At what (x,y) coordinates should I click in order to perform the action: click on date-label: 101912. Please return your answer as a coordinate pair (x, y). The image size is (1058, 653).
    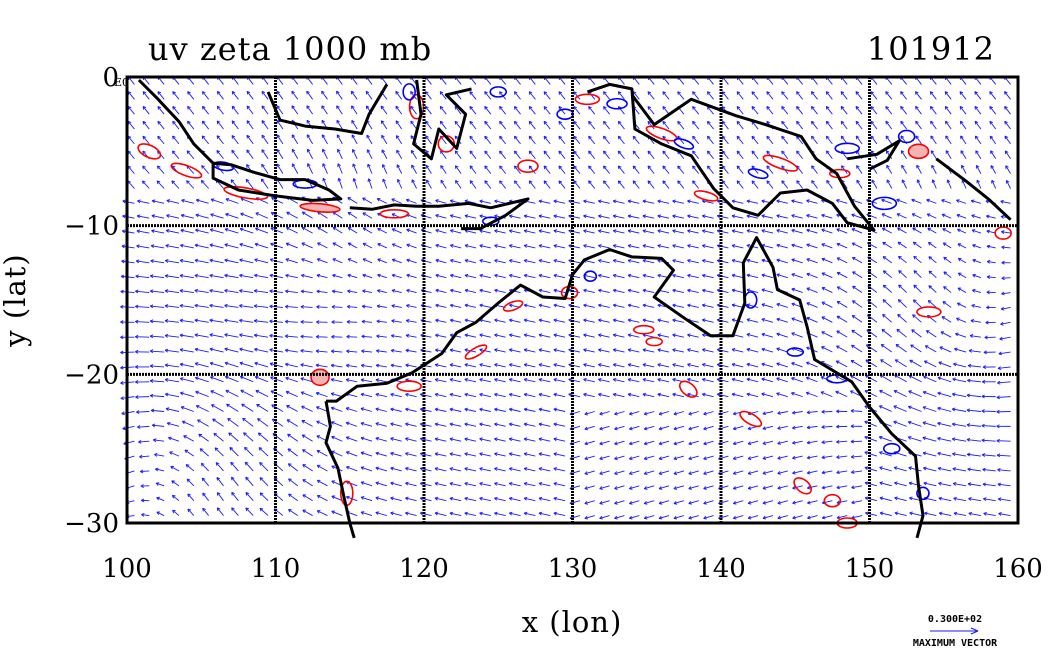
    Looking at the image, I should click on (931, 49).